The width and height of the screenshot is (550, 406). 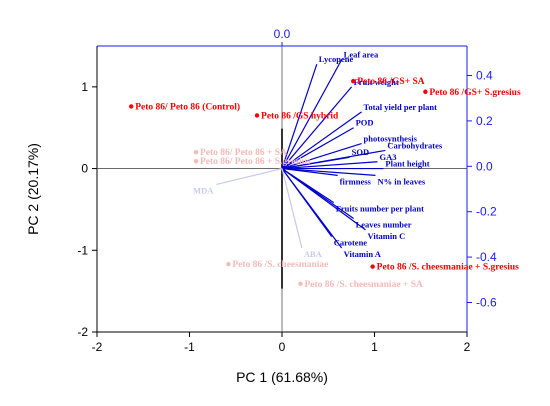 I want to click on loading-label: Carbohydrates, so click(x=414, y=145).